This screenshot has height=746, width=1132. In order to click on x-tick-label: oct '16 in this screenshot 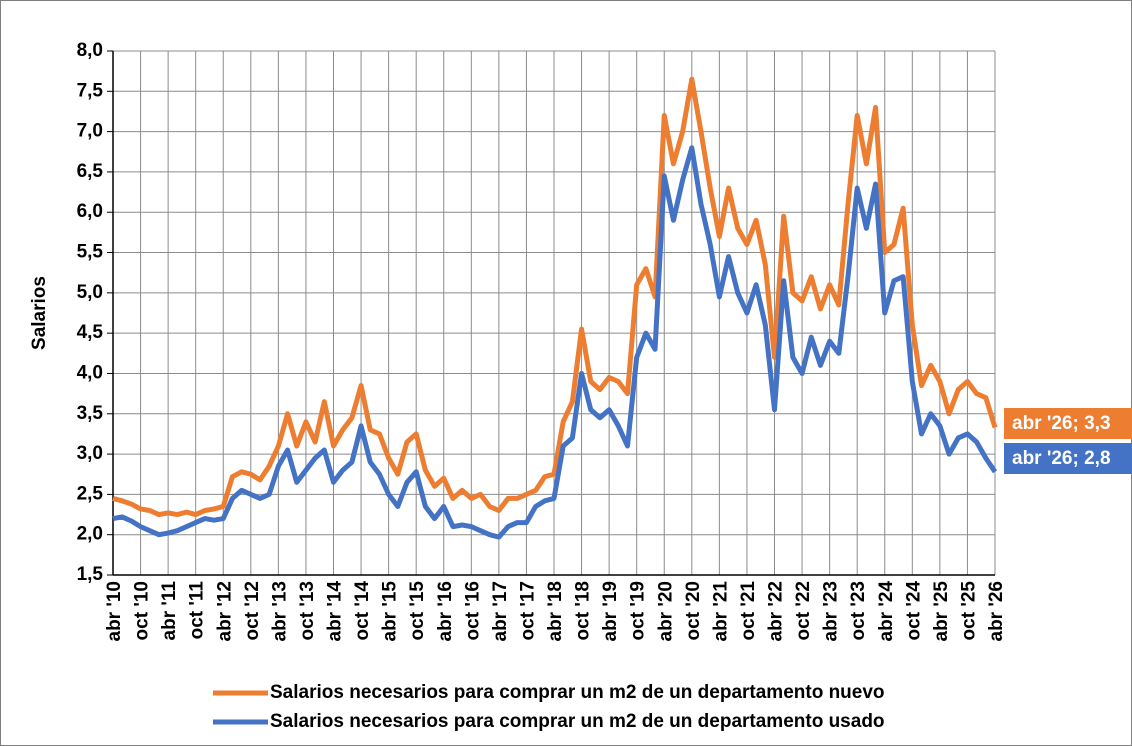, I will do `click(472, 610)`.